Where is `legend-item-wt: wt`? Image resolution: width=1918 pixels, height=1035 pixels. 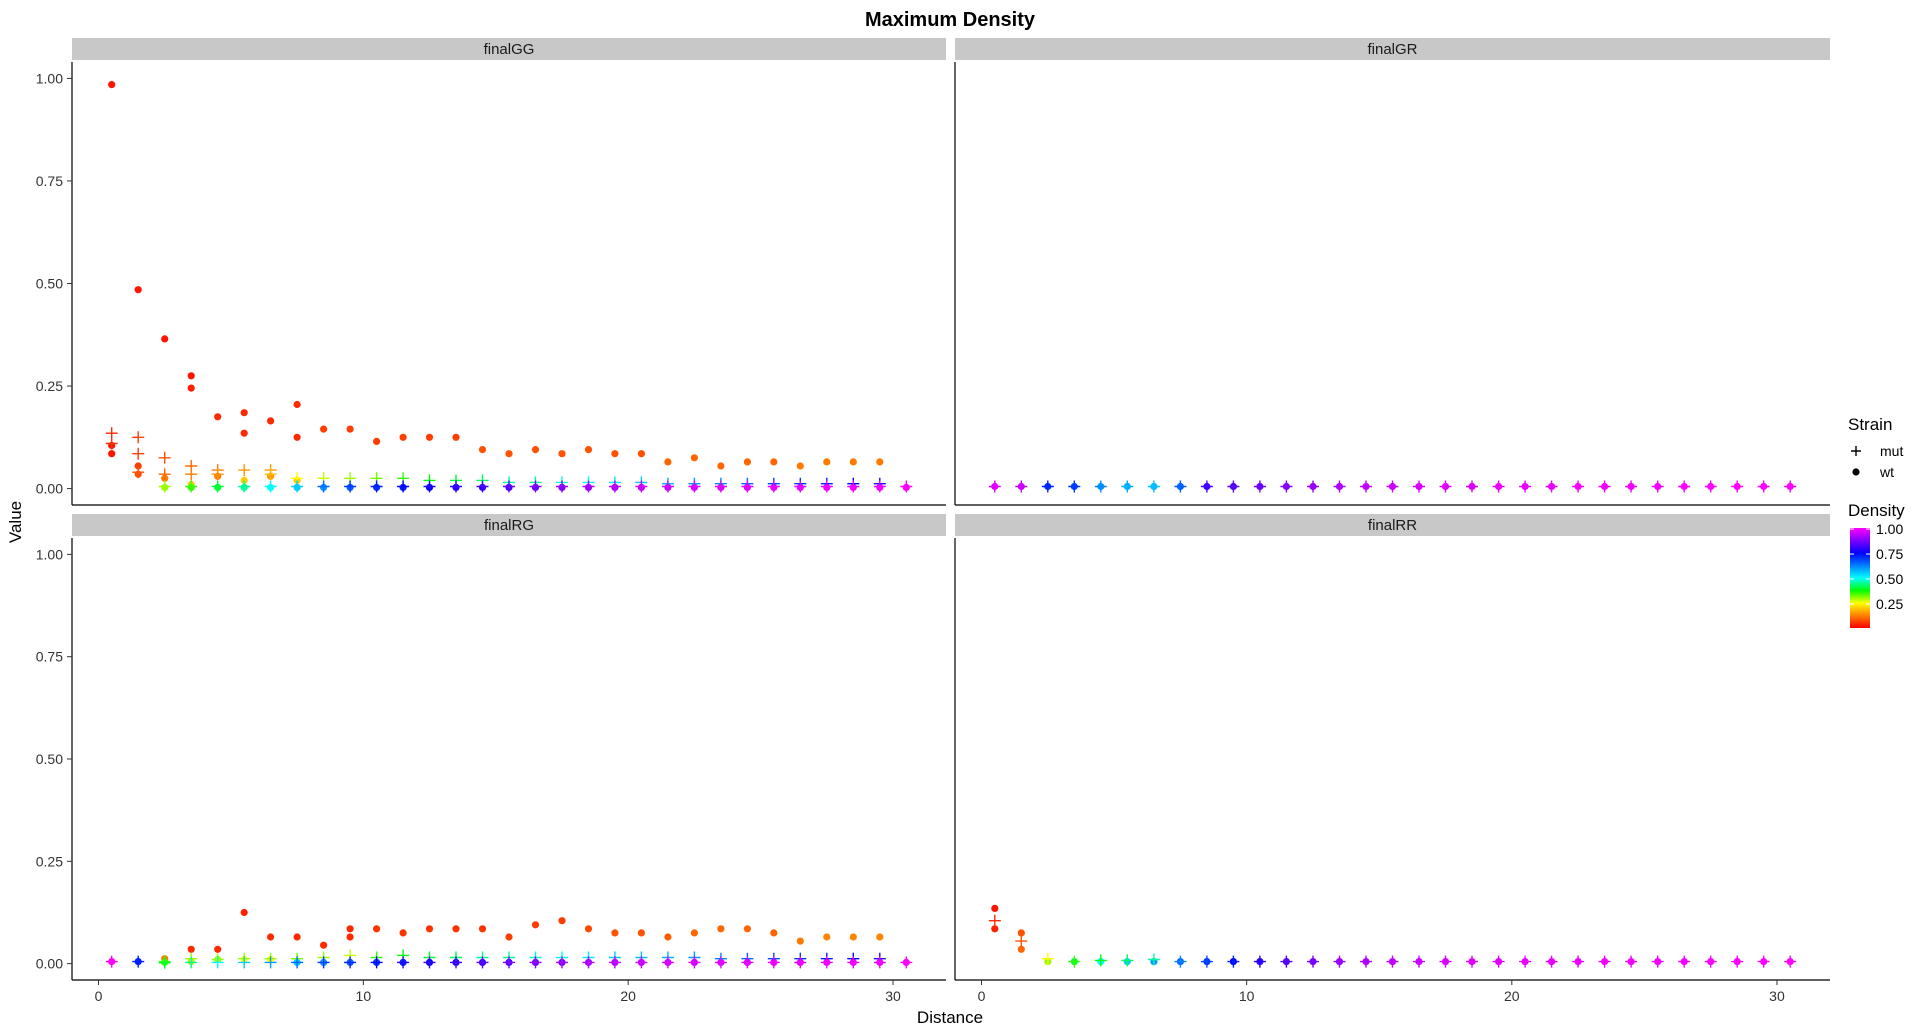
legend-item-wt: wt is located at coordinates (1873, 472).